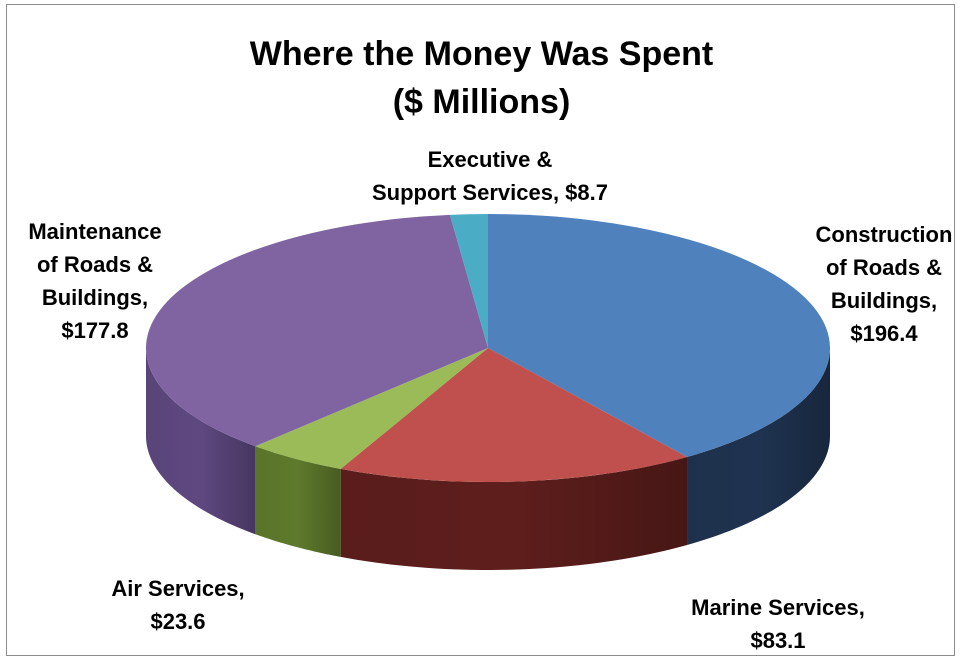 The image size is (963, 660). Describe the element at coordinates (371, 408) in the screenshot. I see `pie-slice-air` at that location.